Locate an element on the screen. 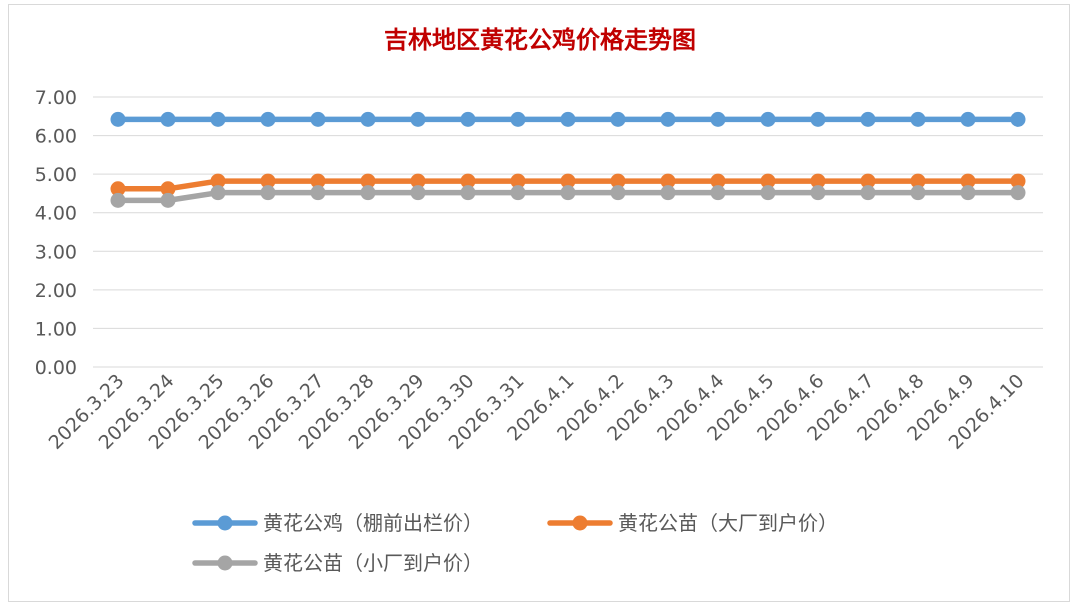 Image resolution: width=1080 pixels, height=608 pixels. y-axis-ticks: 0.00 1.00 2.00 3.00 4.00 5.00 6.00 7.00 is located at coordinates (56, 233).